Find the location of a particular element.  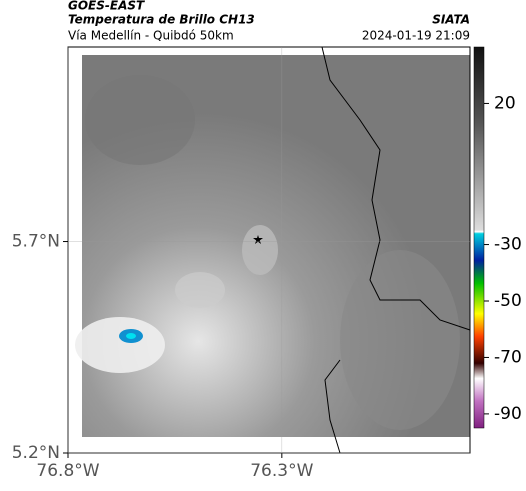

colorbar-tick-label: -90 is located at coordinates (508, 414).